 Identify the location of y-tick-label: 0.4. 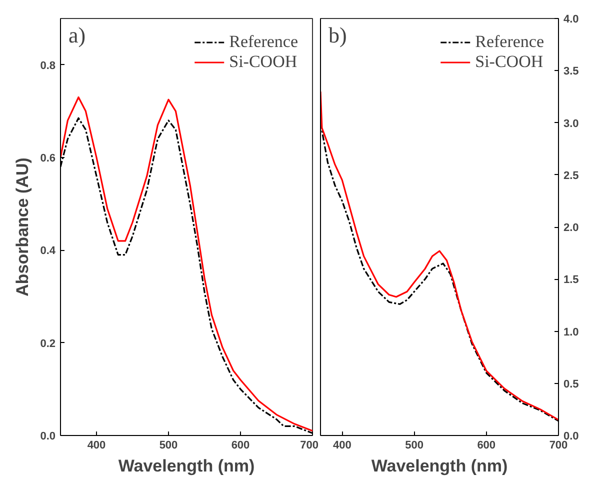
(48, 251).